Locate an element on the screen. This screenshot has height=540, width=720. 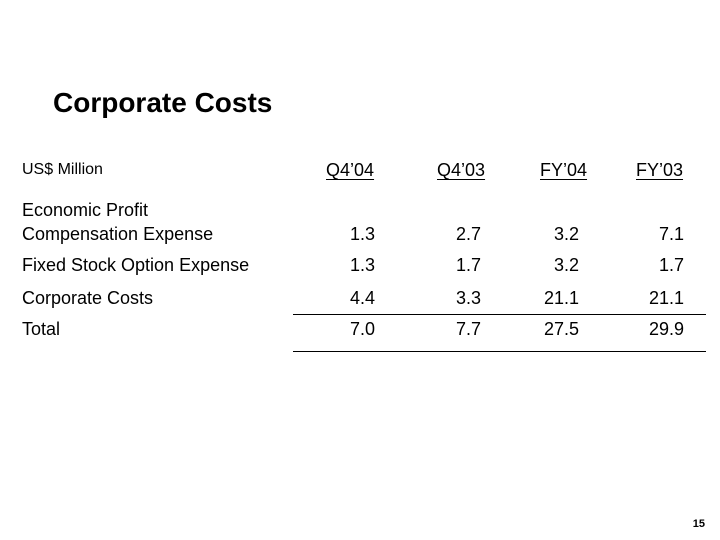
row-label: Economic Profit is located at coordinates (85, 210).